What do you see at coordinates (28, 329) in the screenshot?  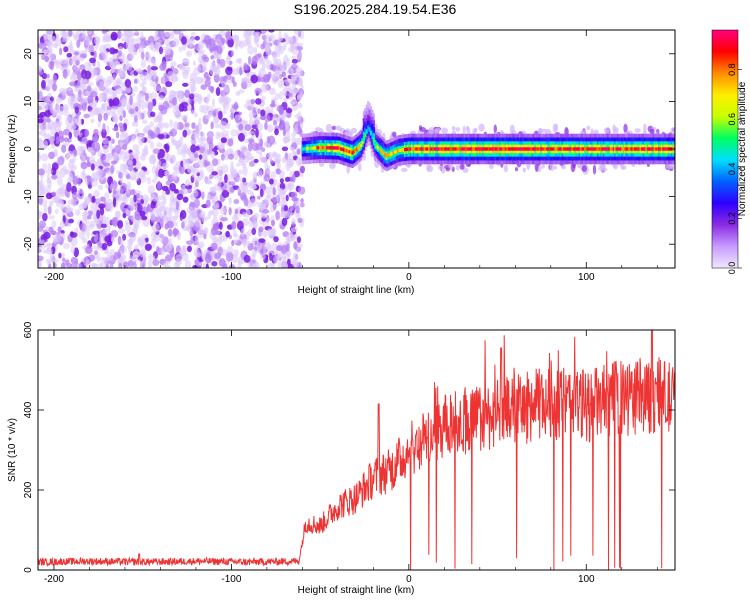 I see `snr-y-tick-label: 600` at bounding box center [28, 329].